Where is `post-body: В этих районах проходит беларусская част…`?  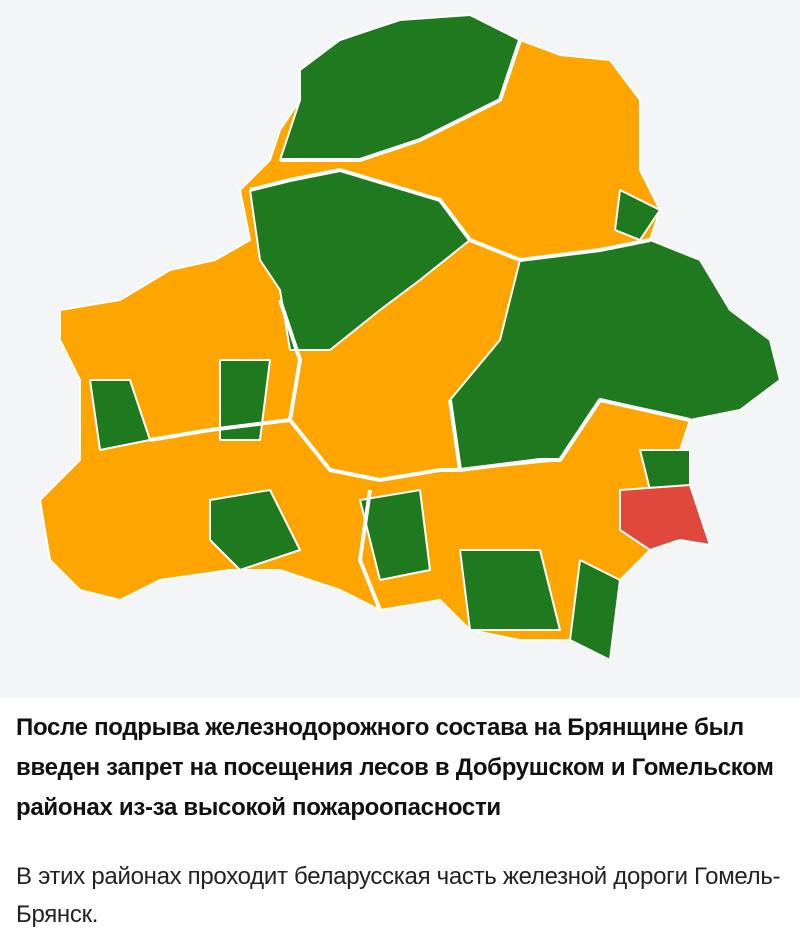
post-body: В этих районах проходит беларусская част… is located at coordinates (398, 895).